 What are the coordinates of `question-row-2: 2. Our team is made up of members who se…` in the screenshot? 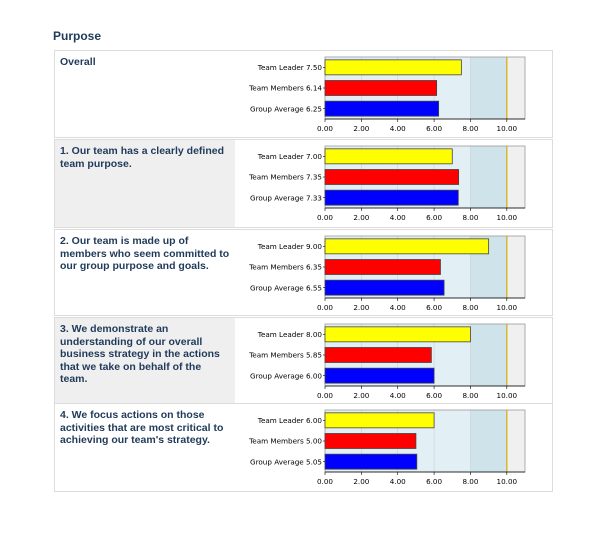 It's located at (303, 272).